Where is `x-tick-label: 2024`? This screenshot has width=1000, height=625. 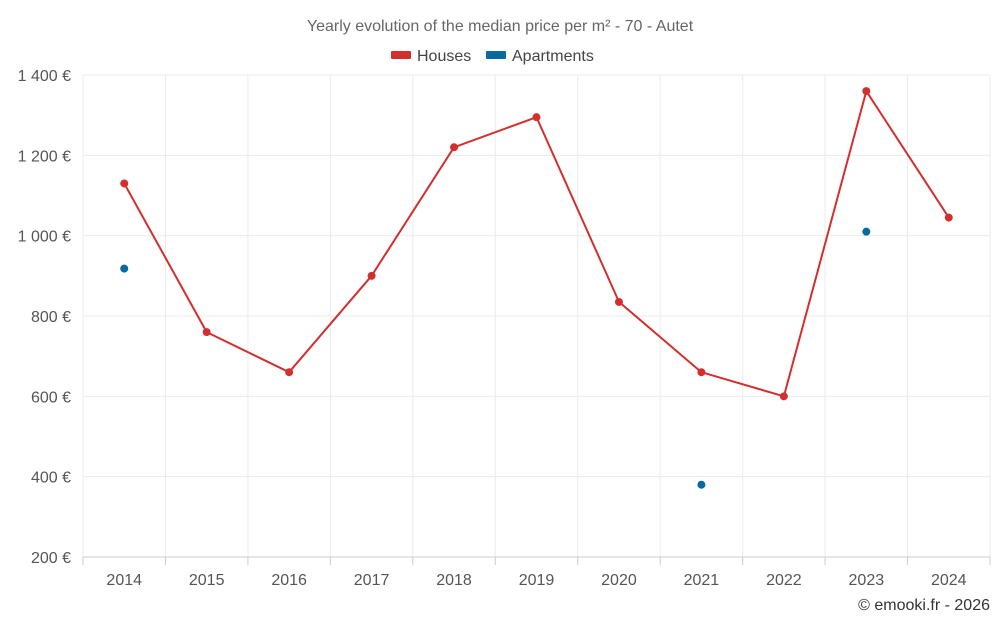
x-tick-label: 2024 is located at coordinates (949, 580).